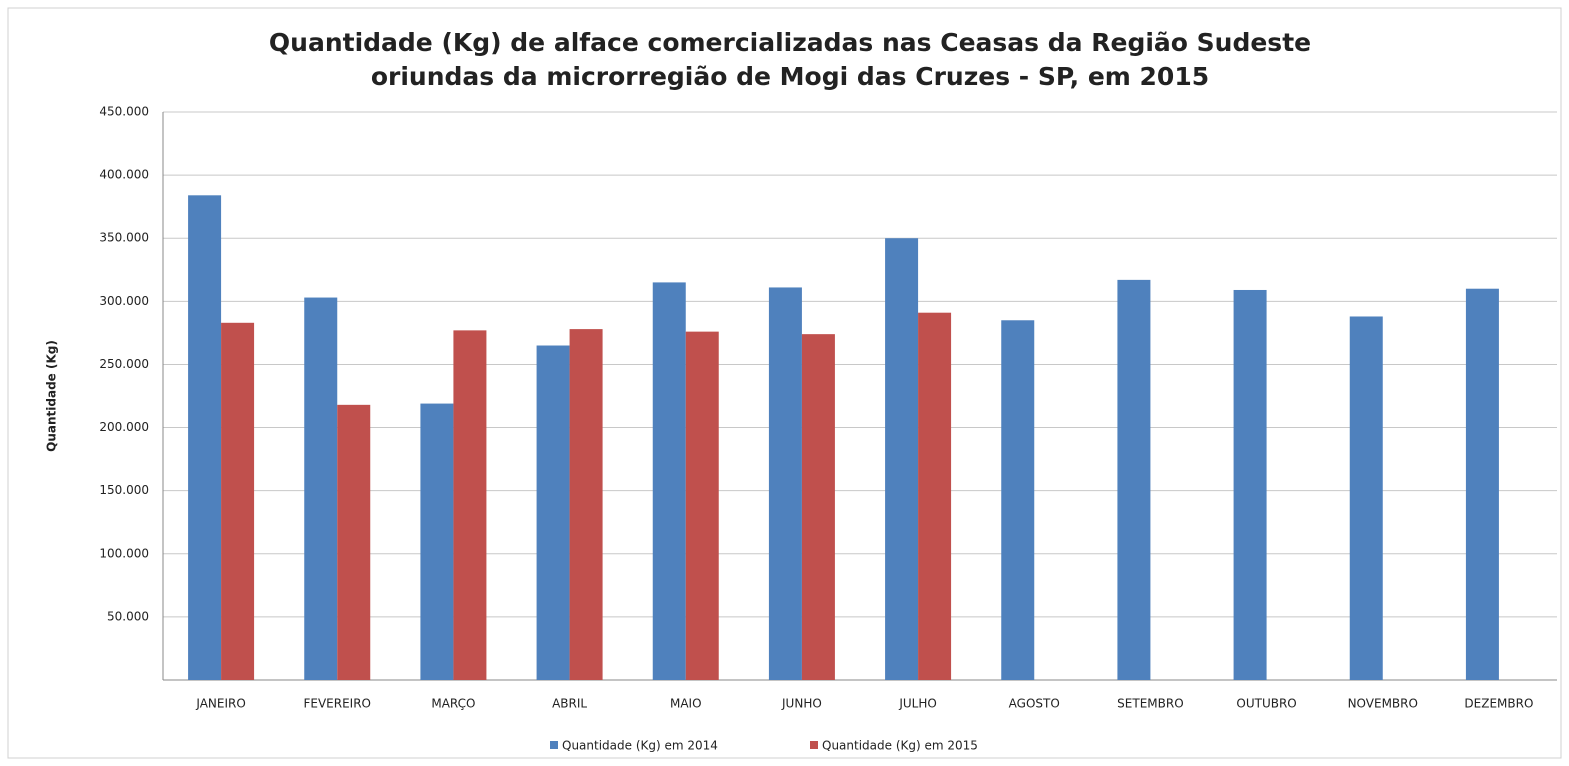 This screenshot has height=766, width=1569. I want to click on y-tick-label: 450.000, so click(124, 112).